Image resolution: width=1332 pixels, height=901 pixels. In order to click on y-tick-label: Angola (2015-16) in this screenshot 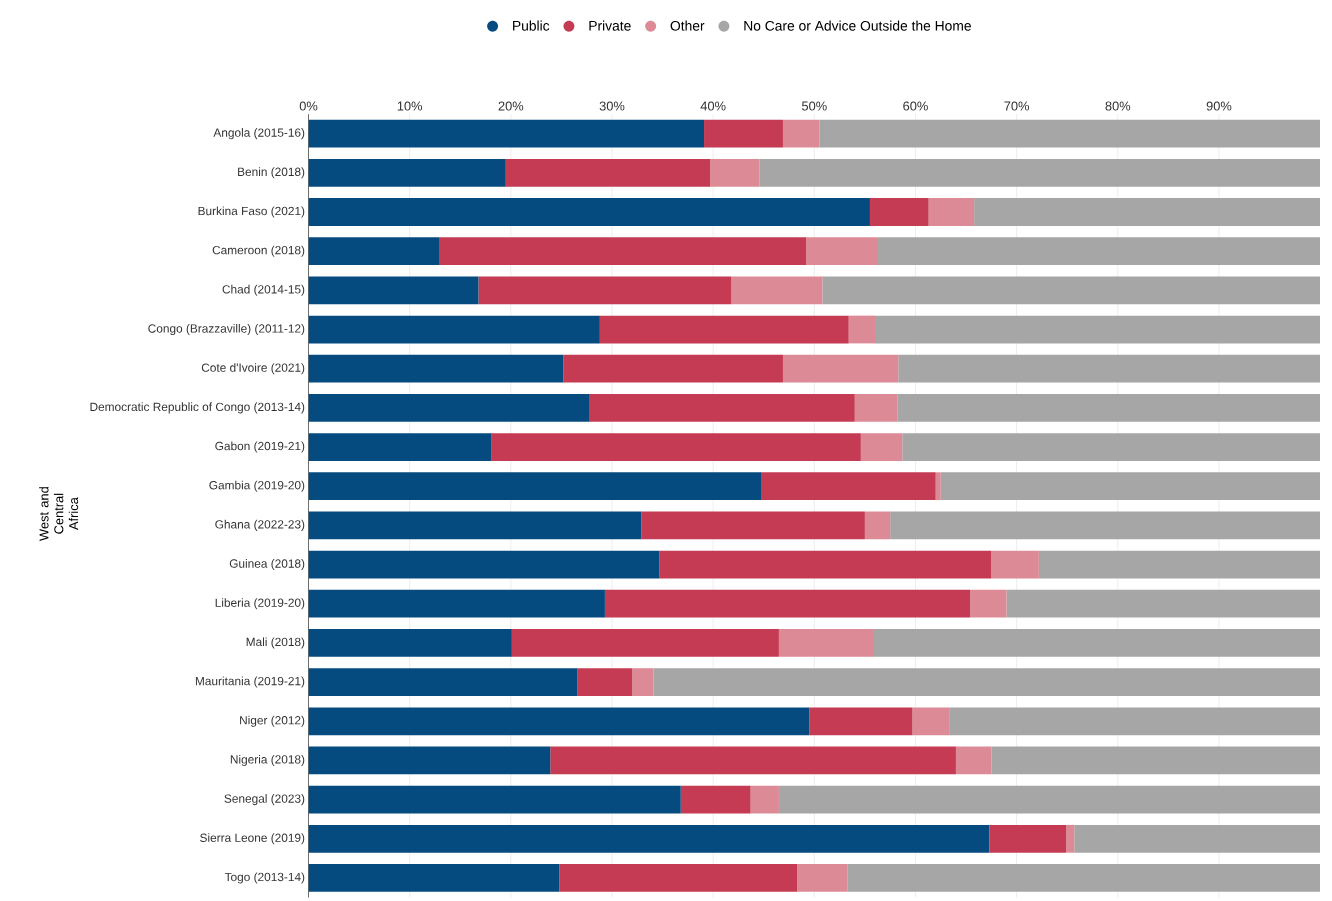, I will do `click(259, 134)`.